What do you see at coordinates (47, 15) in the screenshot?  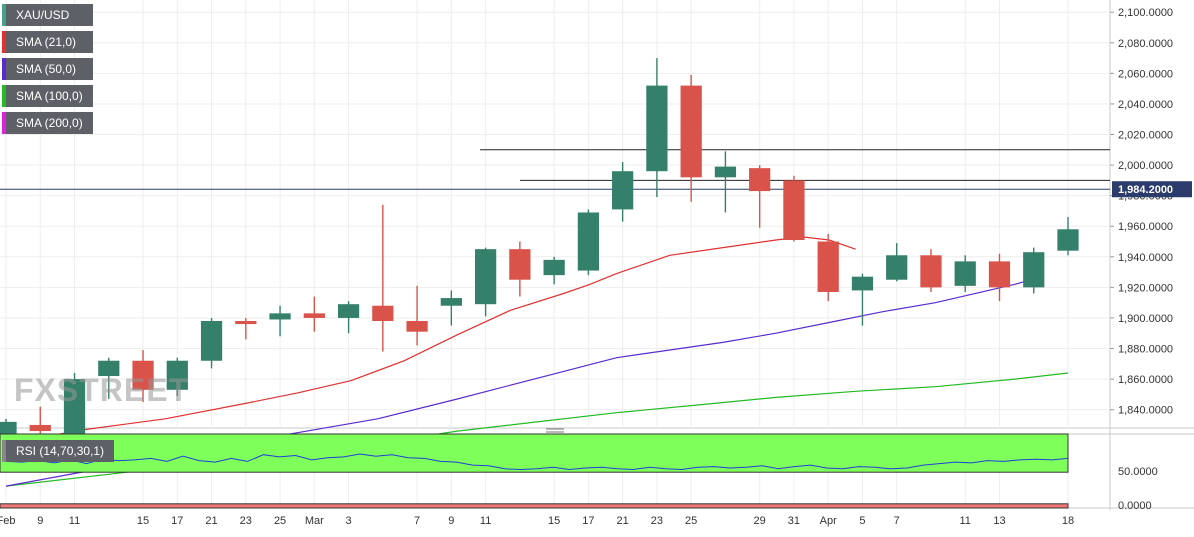 I see `legend-item-xauusd: XAU/USD` at bounding box center [47, 15].